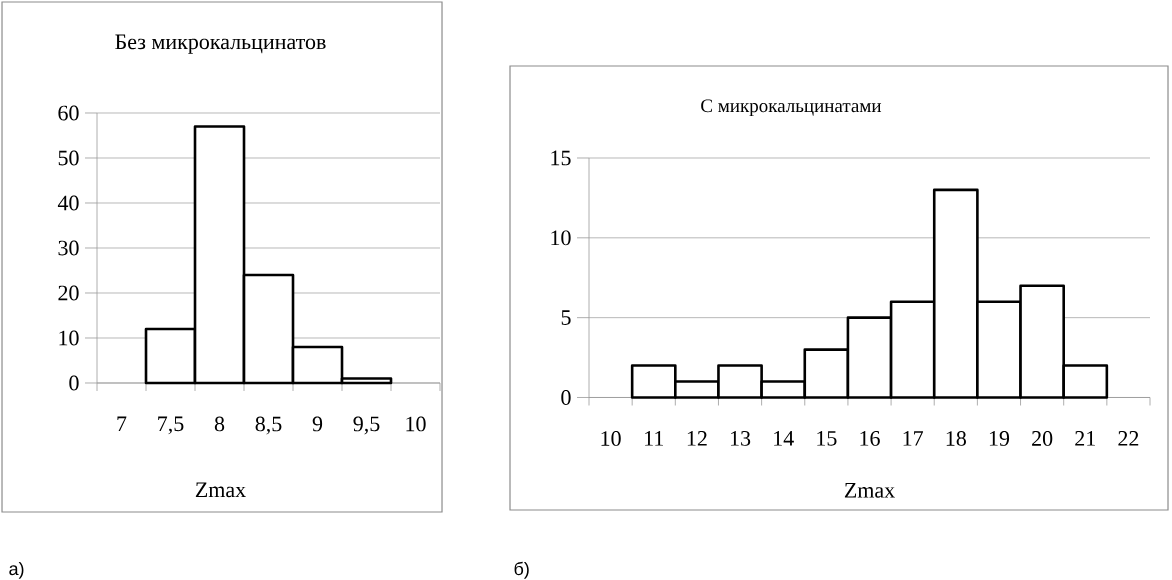 The image size is (1172, 580). What do you see at coordinates (827, 438) in the screenshot?
I see `x-tick-label: 15` at bounding box center [827, 438].